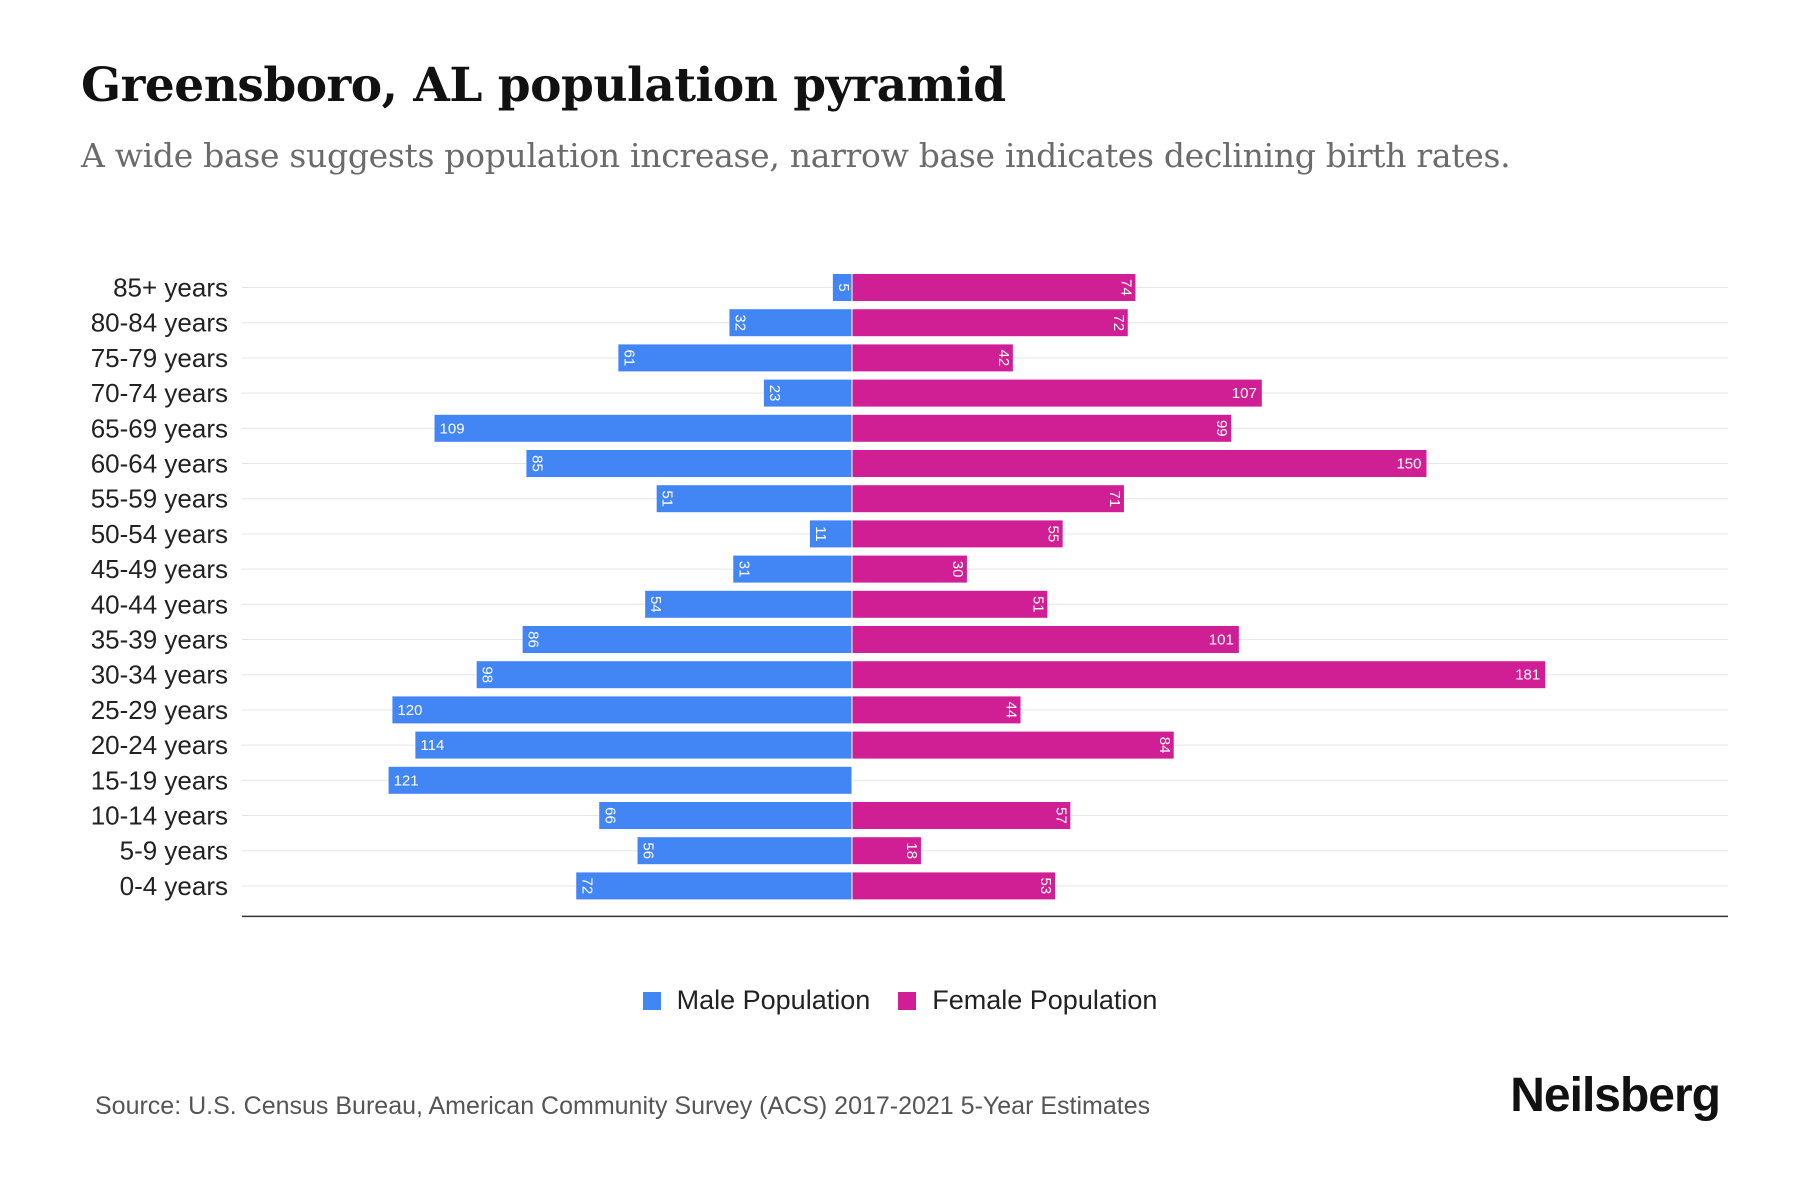 The height and width of the screenshot is (1200, 1800). What do you see at coordinates (536, 463) in the screenshot?
I see `male-value-label: 85` at bounding box center [536, 463].